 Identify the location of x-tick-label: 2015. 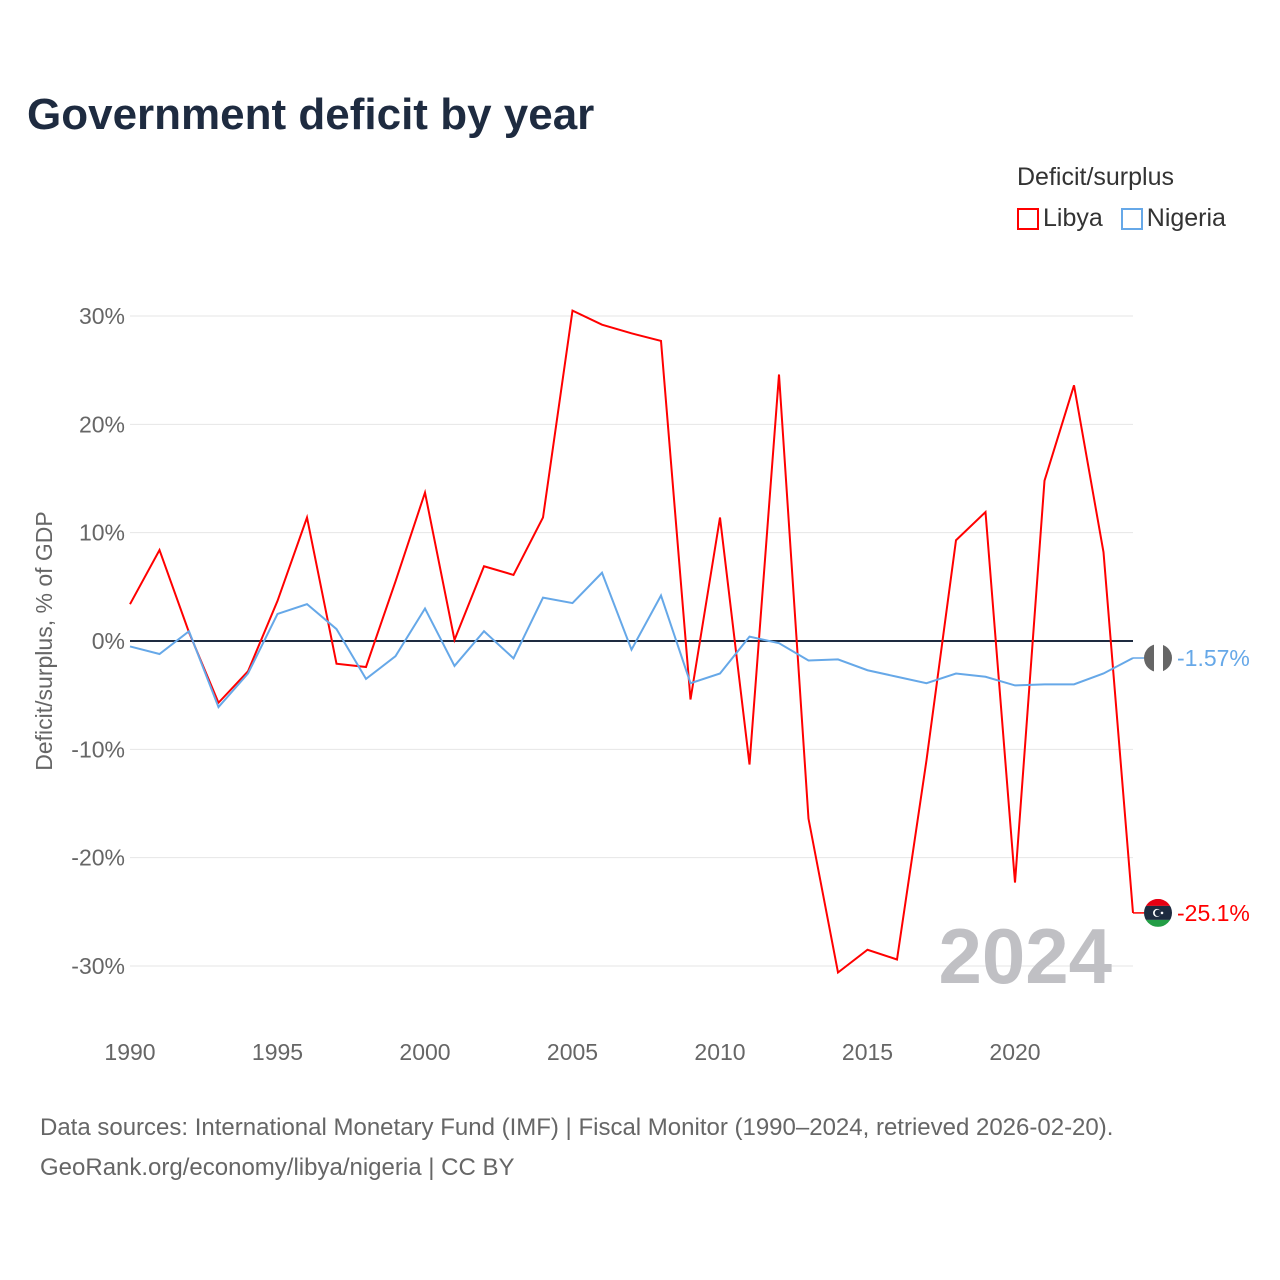
(867, 1052).